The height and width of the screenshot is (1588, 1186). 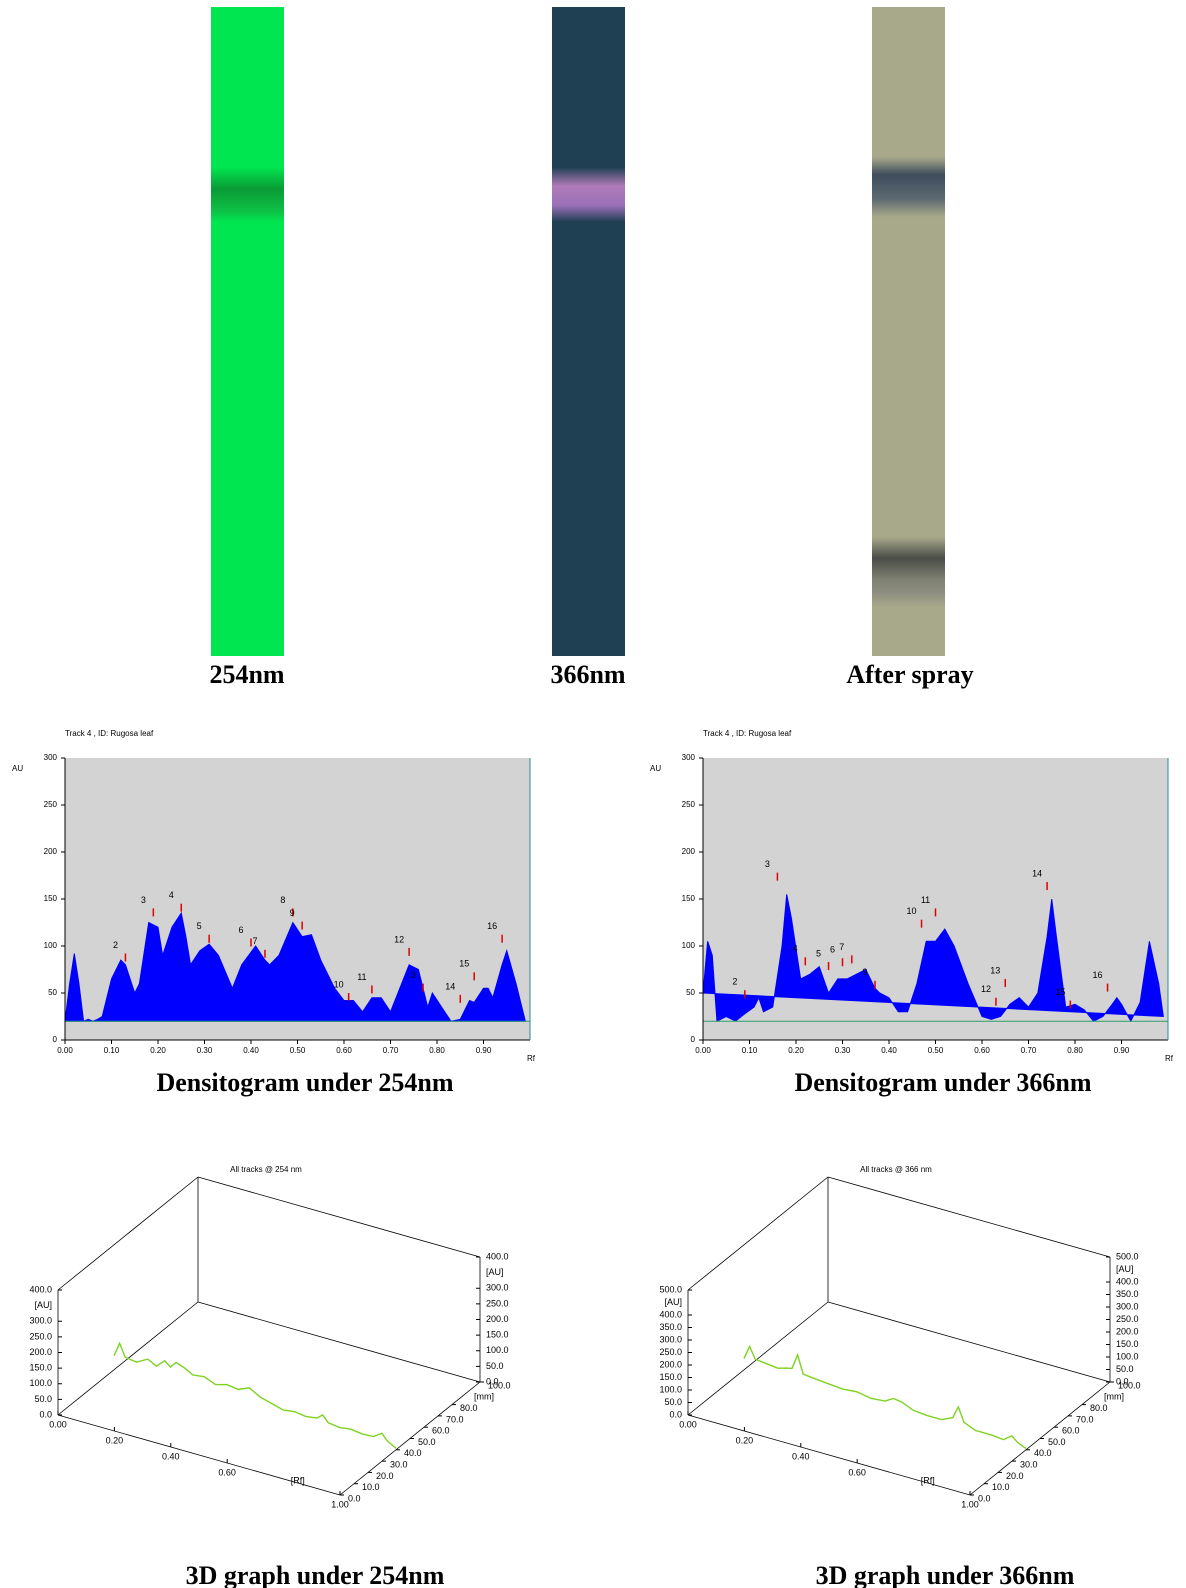 I want to click on peak-label: 14, so click(x=1037, y=873).